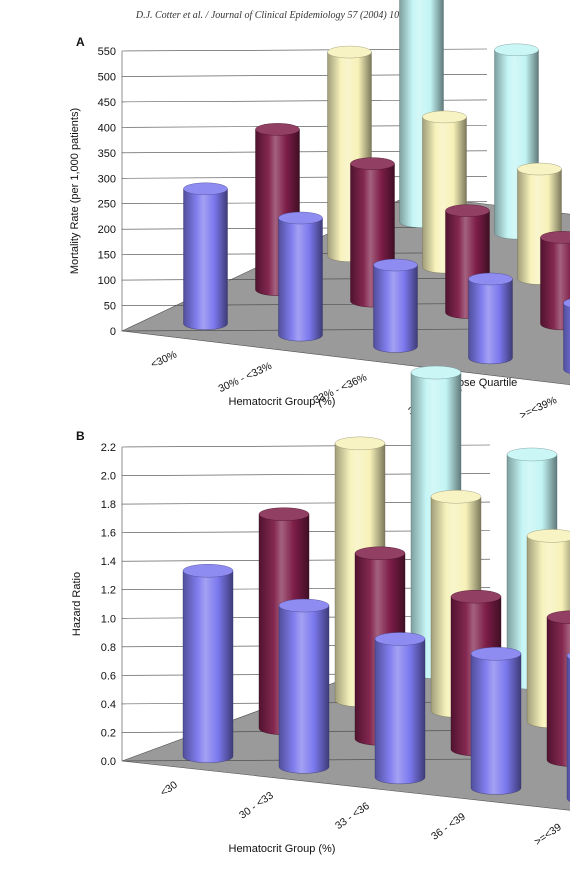 Image resolution: width=570 pixels, height=883 pixels. Describe the element at coordinates (164, 360) in the screenshot. I see `x-category-label: <30%` at that location.